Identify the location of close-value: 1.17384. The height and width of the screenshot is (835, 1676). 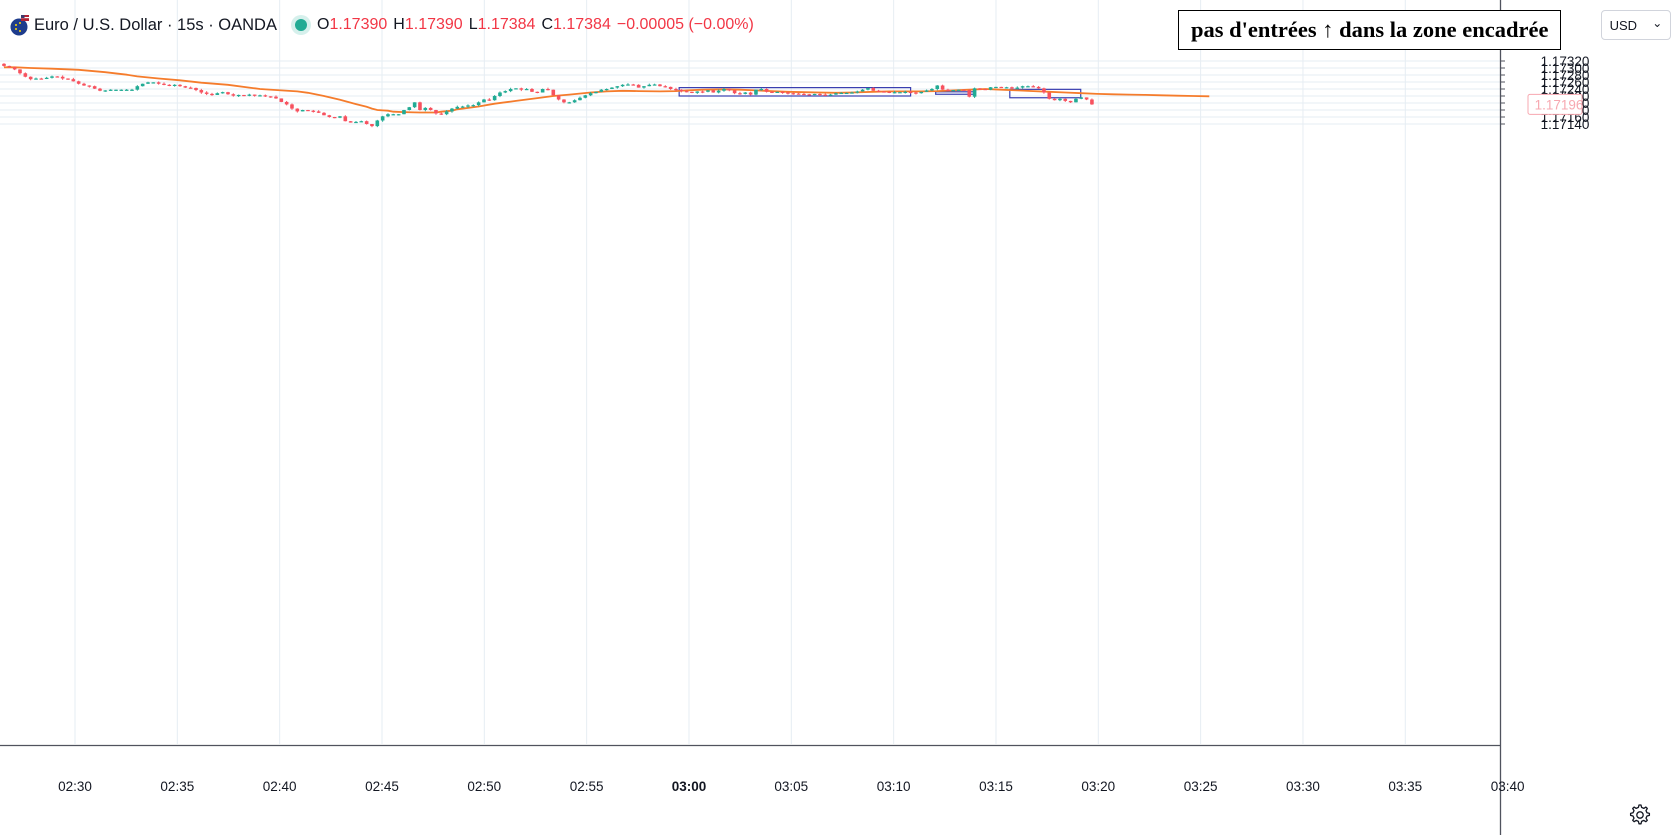
(582, 24).